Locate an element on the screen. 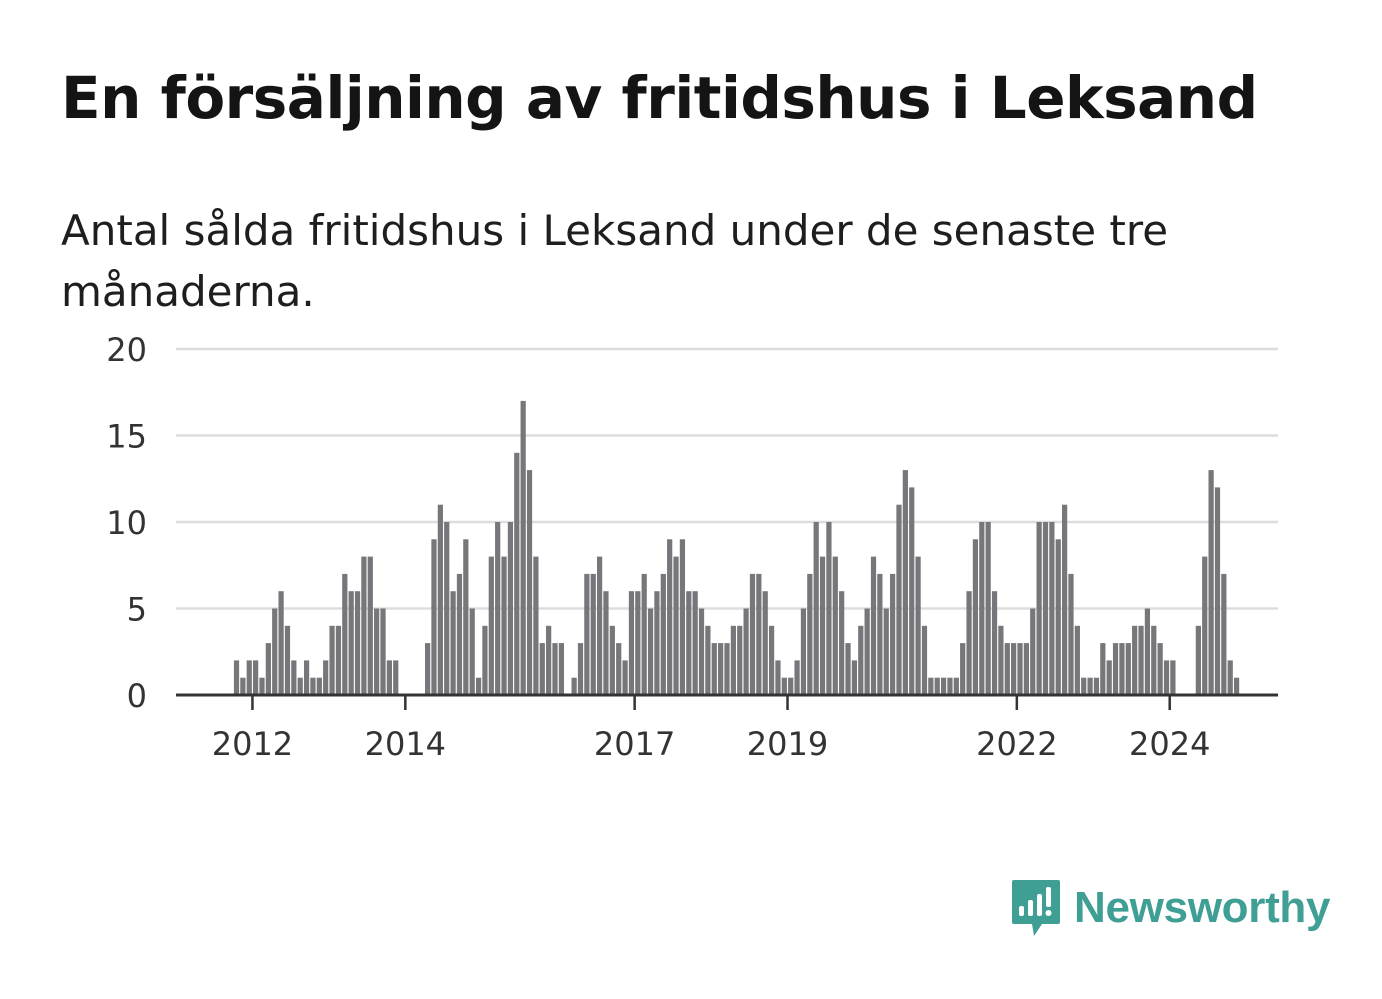 The image size is (1382, 999). y-tick-label: 15 is located at coordinates (126, 437).